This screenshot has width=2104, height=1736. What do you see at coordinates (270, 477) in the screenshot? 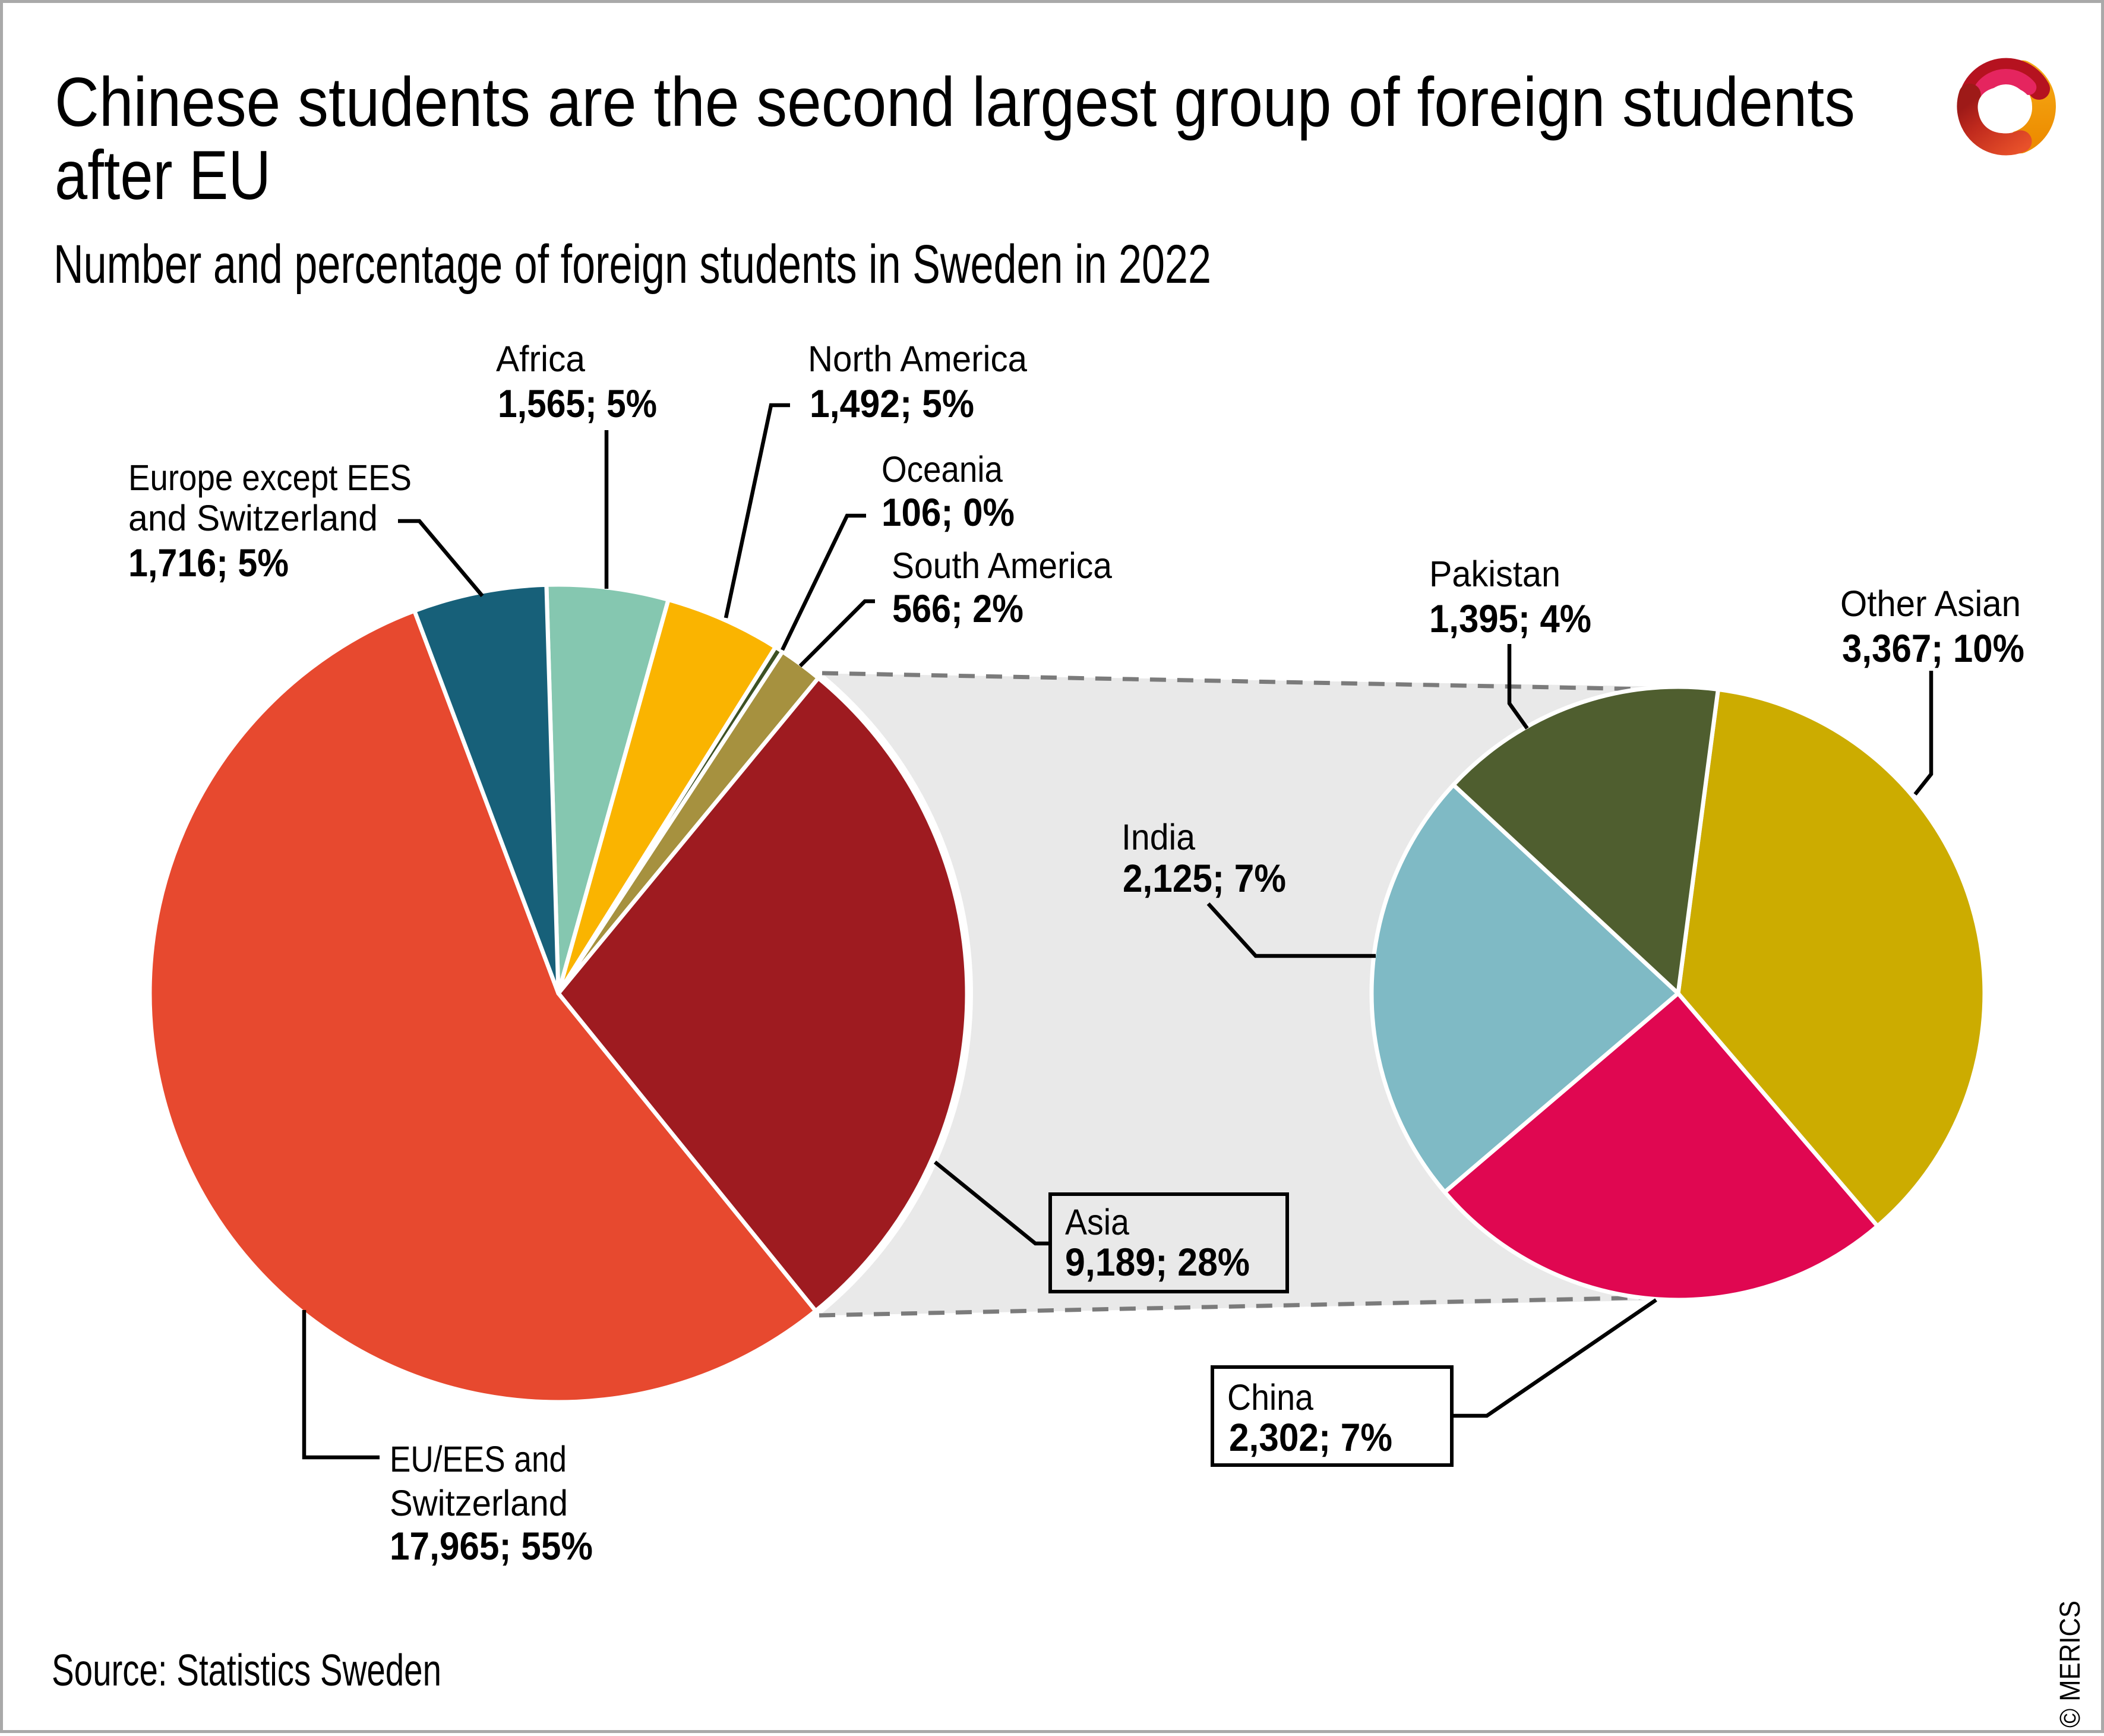
I see `svg-text: Europe except EES` at bounding box center [270, 477].